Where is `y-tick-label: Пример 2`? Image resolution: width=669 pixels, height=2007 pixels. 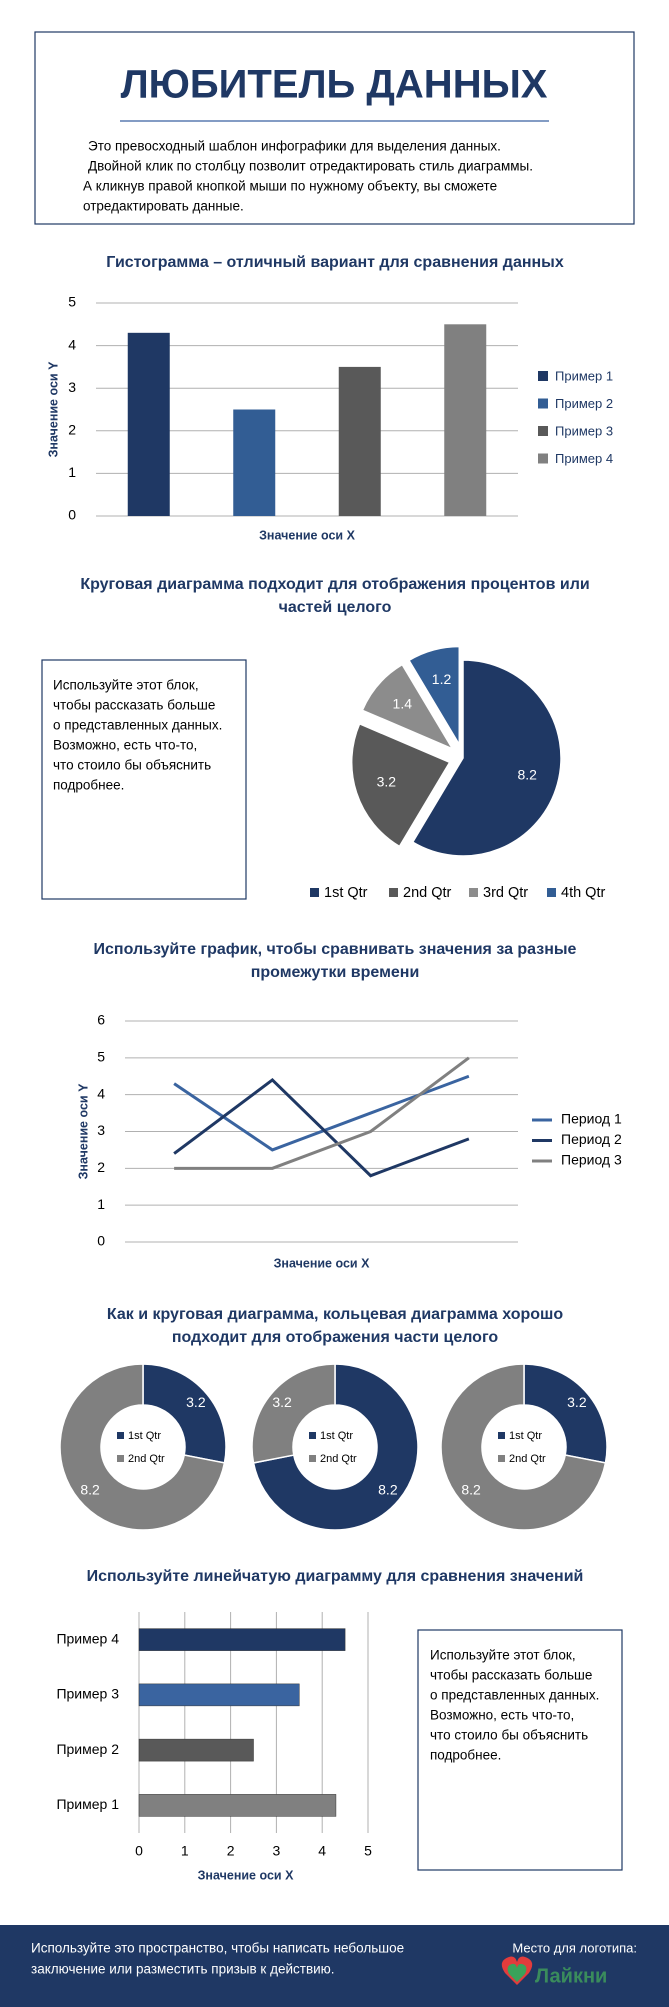
y-tick-label: Пример 2 is located at coordinates (87, 1749).